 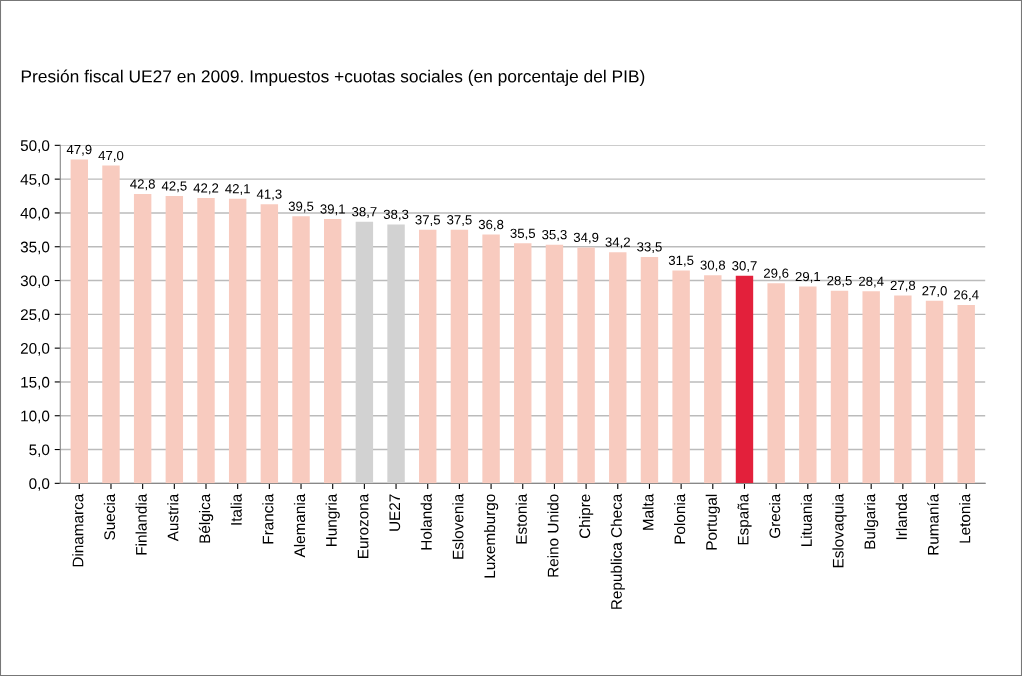 What do you see at coordinates (648, 511) in the screenshot?
I see `x-tick-label: Malta` at bounding box center [648, 511].